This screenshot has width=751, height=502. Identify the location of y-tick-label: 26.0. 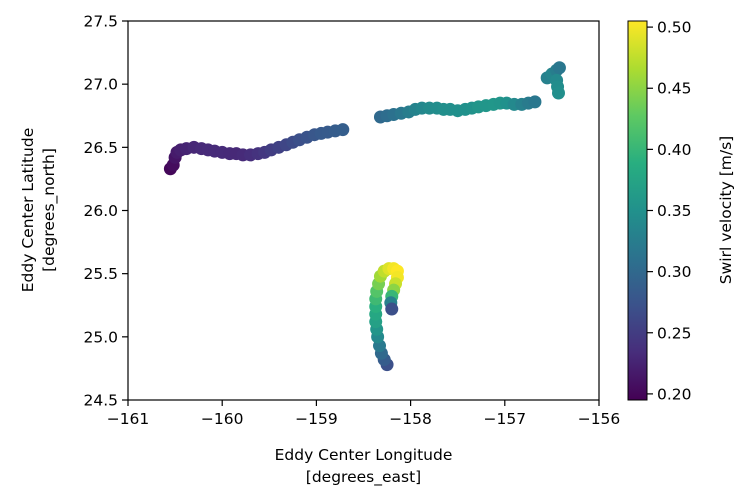
(100, 211).